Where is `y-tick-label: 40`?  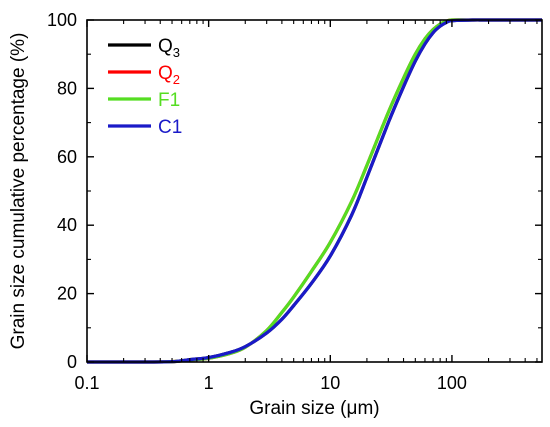
y-tick-label: 40 is located at coordinates (67, 225).